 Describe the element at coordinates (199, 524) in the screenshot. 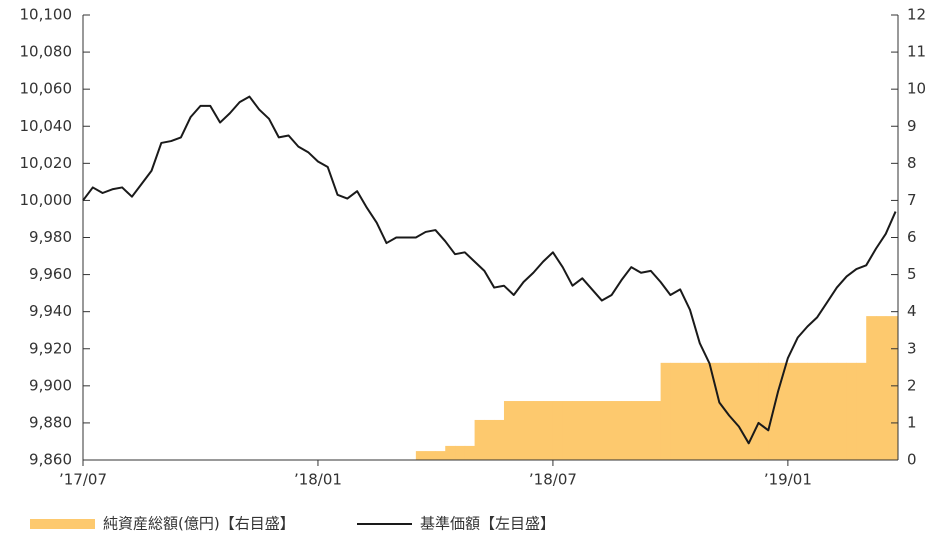

I see `legend-label: 純資産総額(億円)【右目盛】` at that location.